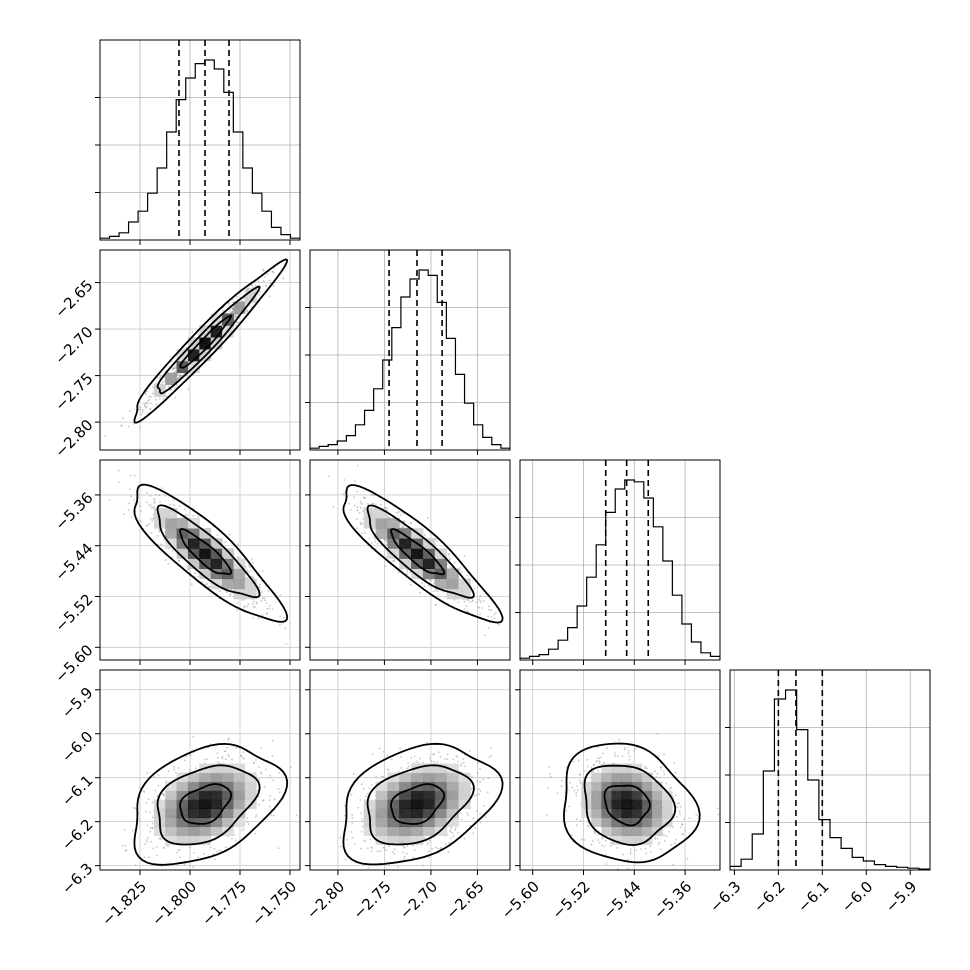 This screenshot has width=970, height=970. I want to click on pair-content, so click(200, 560).